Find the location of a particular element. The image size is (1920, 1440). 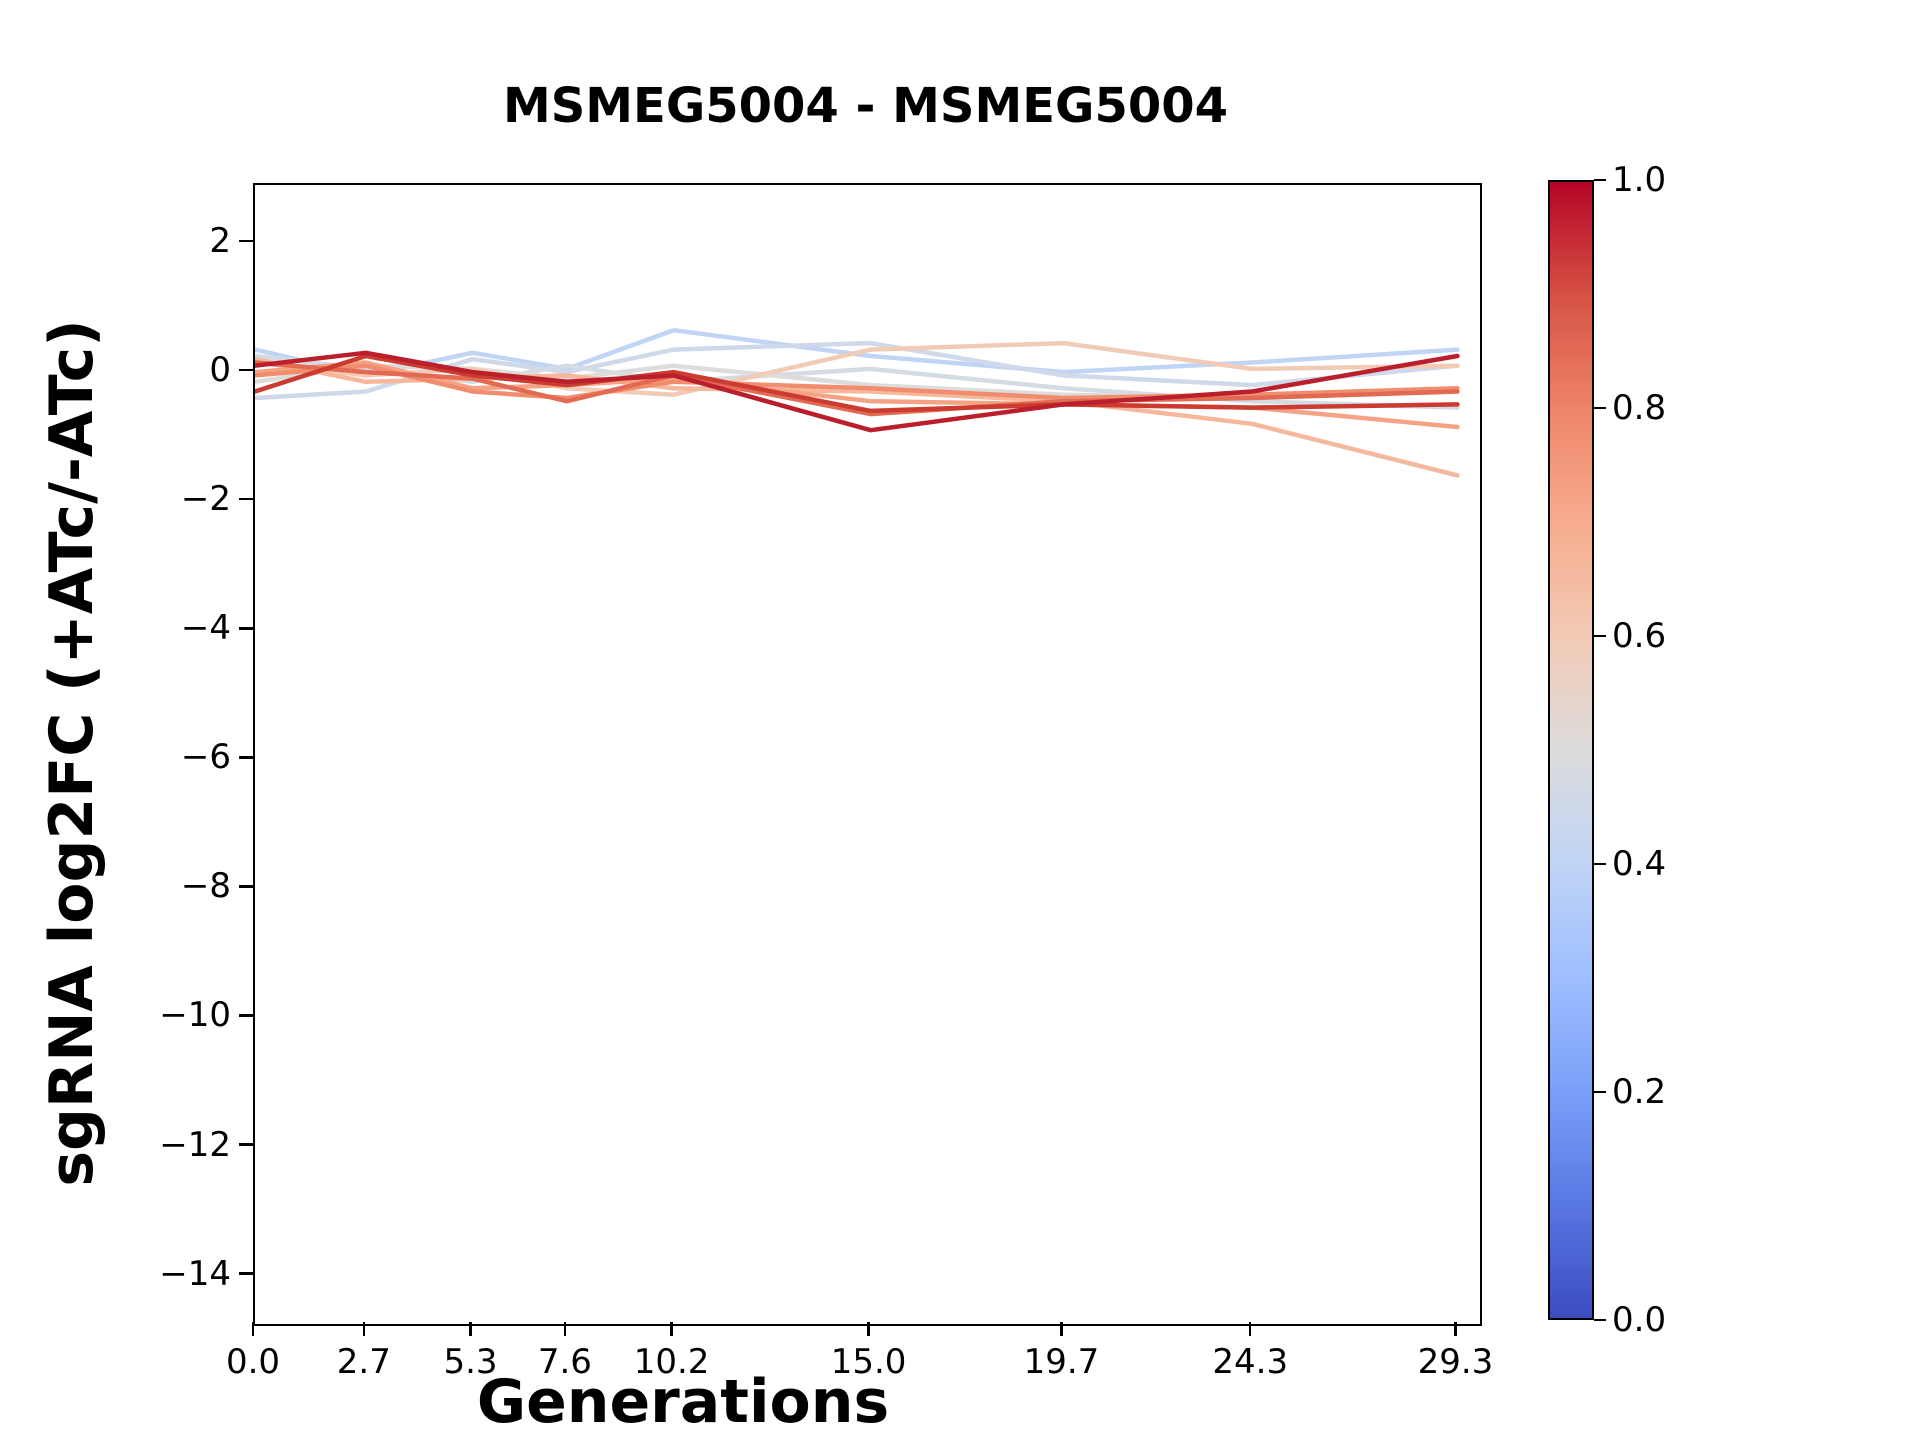

colorbar is located at coordinates (1571, 750).